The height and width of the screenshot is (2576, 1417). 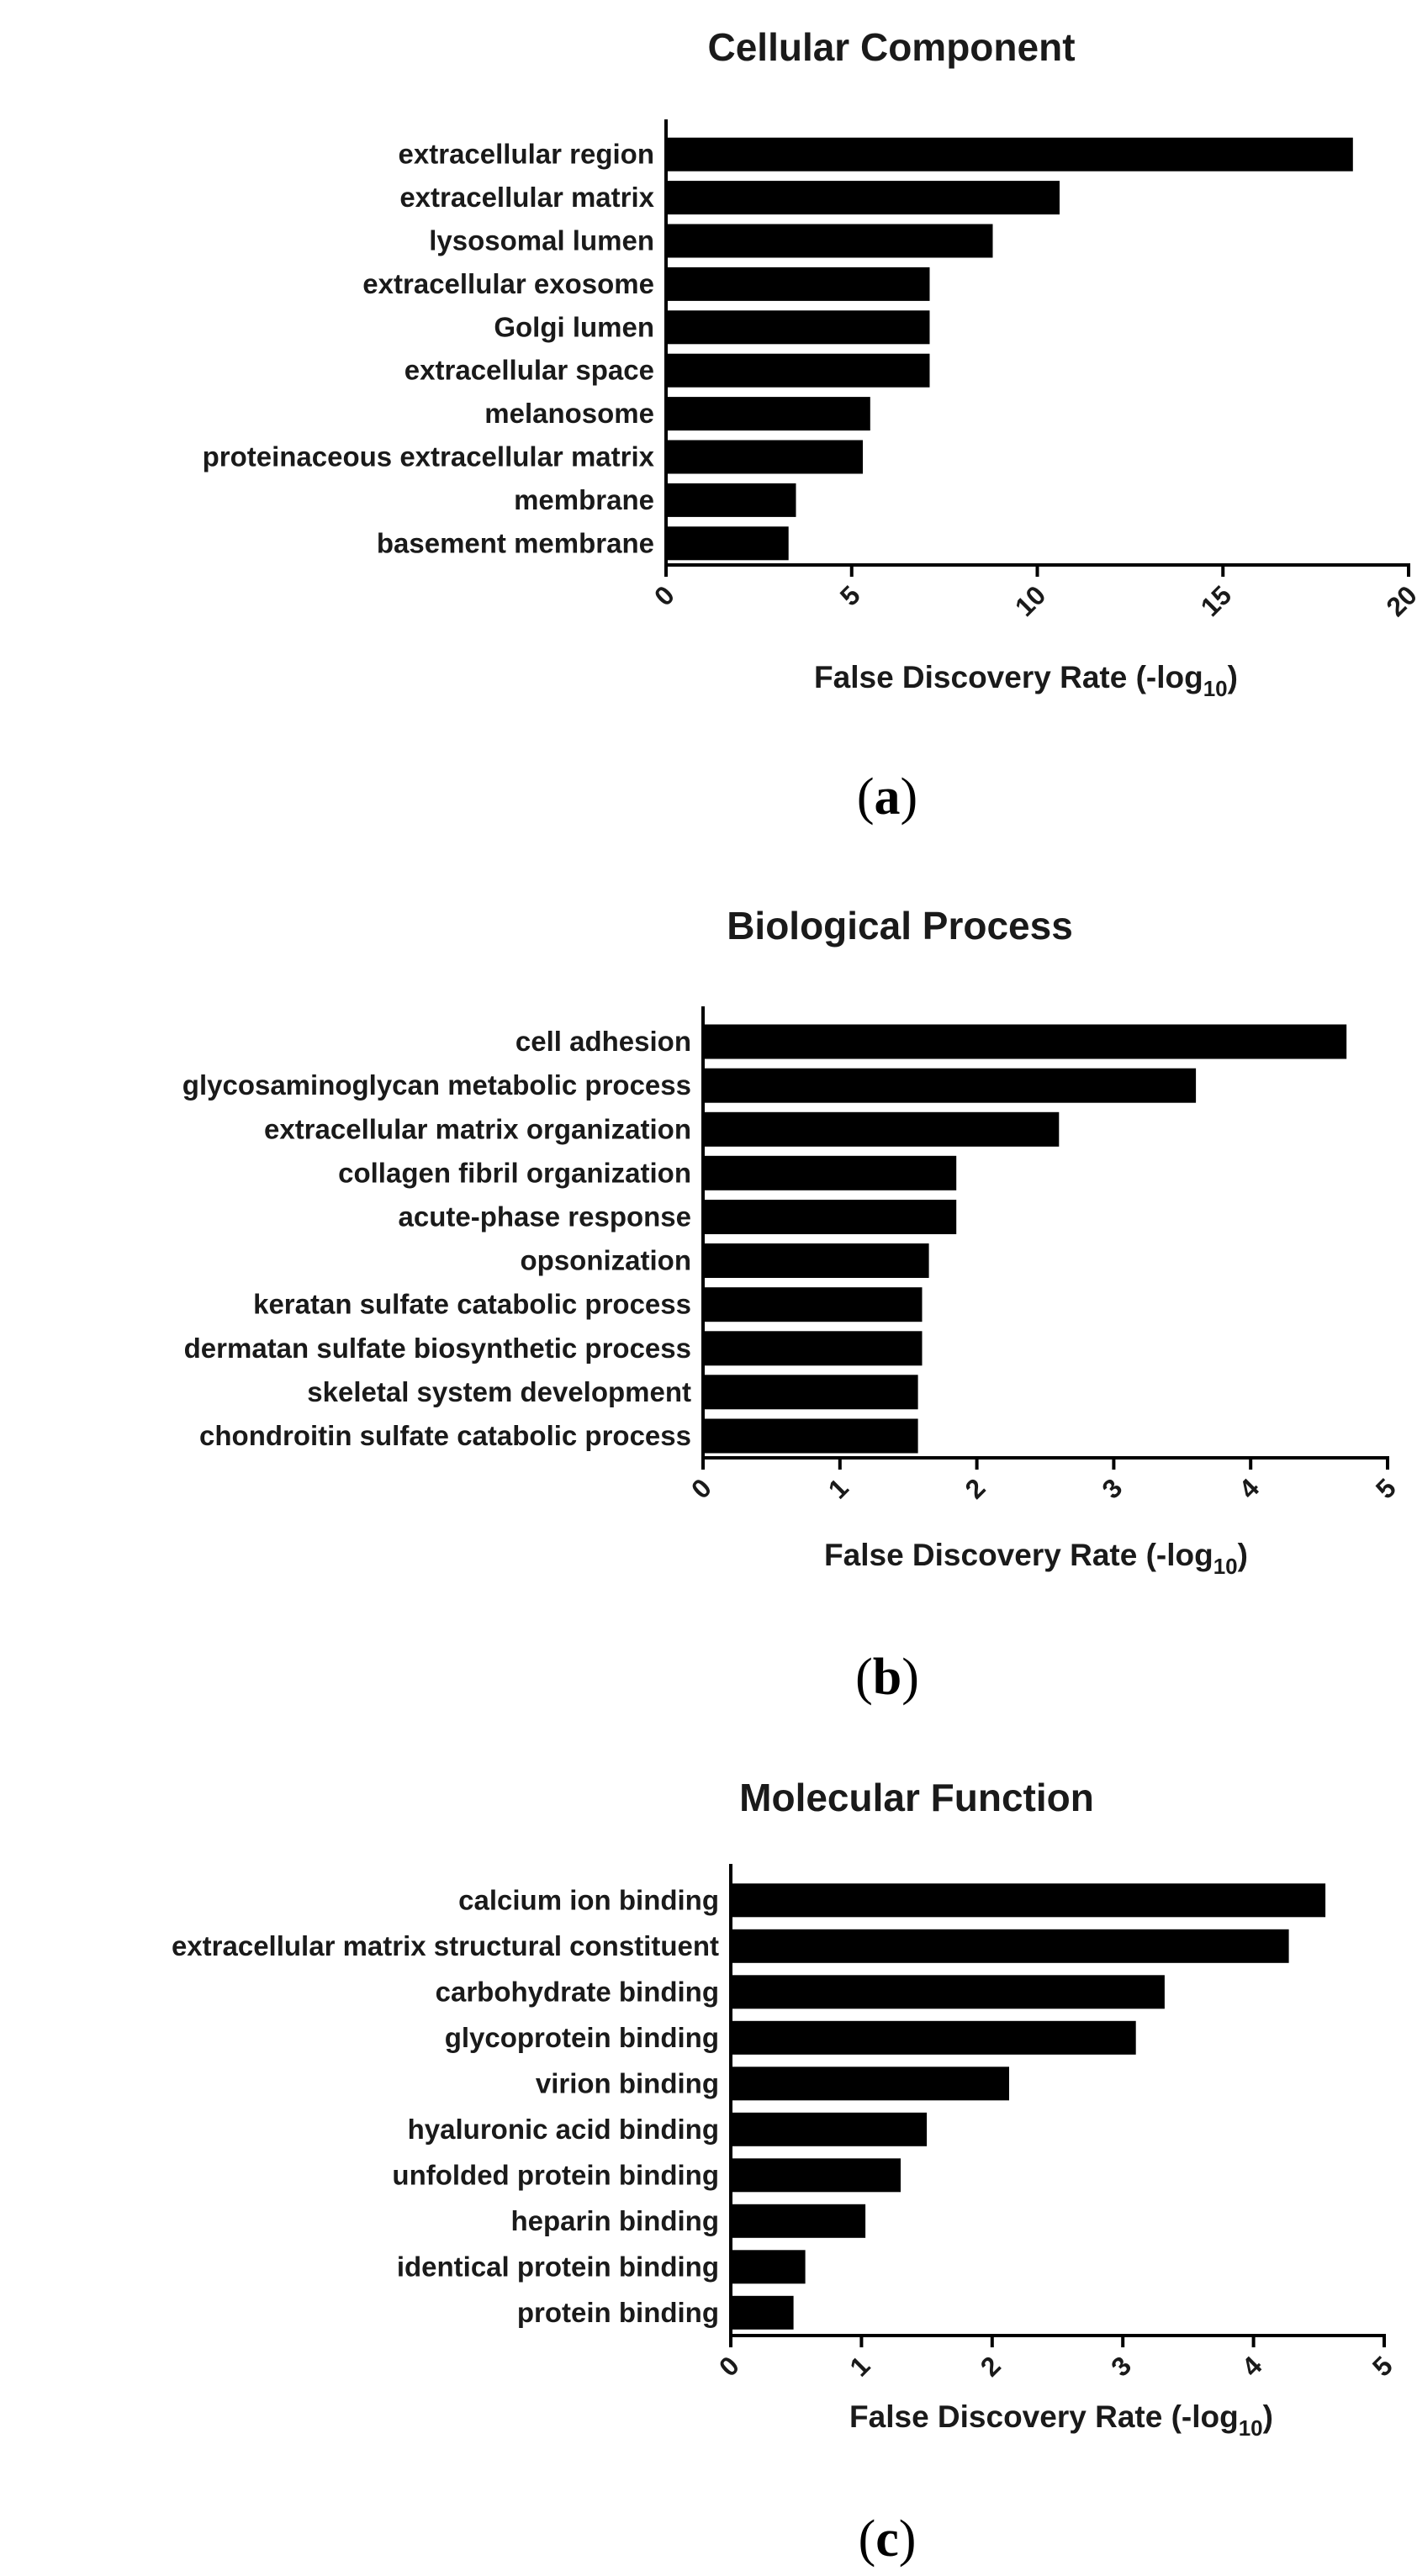 What do you see at coordinates (810, 1436) in the screenshot?
I see `bar-chondroitin-sulfate-catabolic-process` at bounding box center [810, 1436].